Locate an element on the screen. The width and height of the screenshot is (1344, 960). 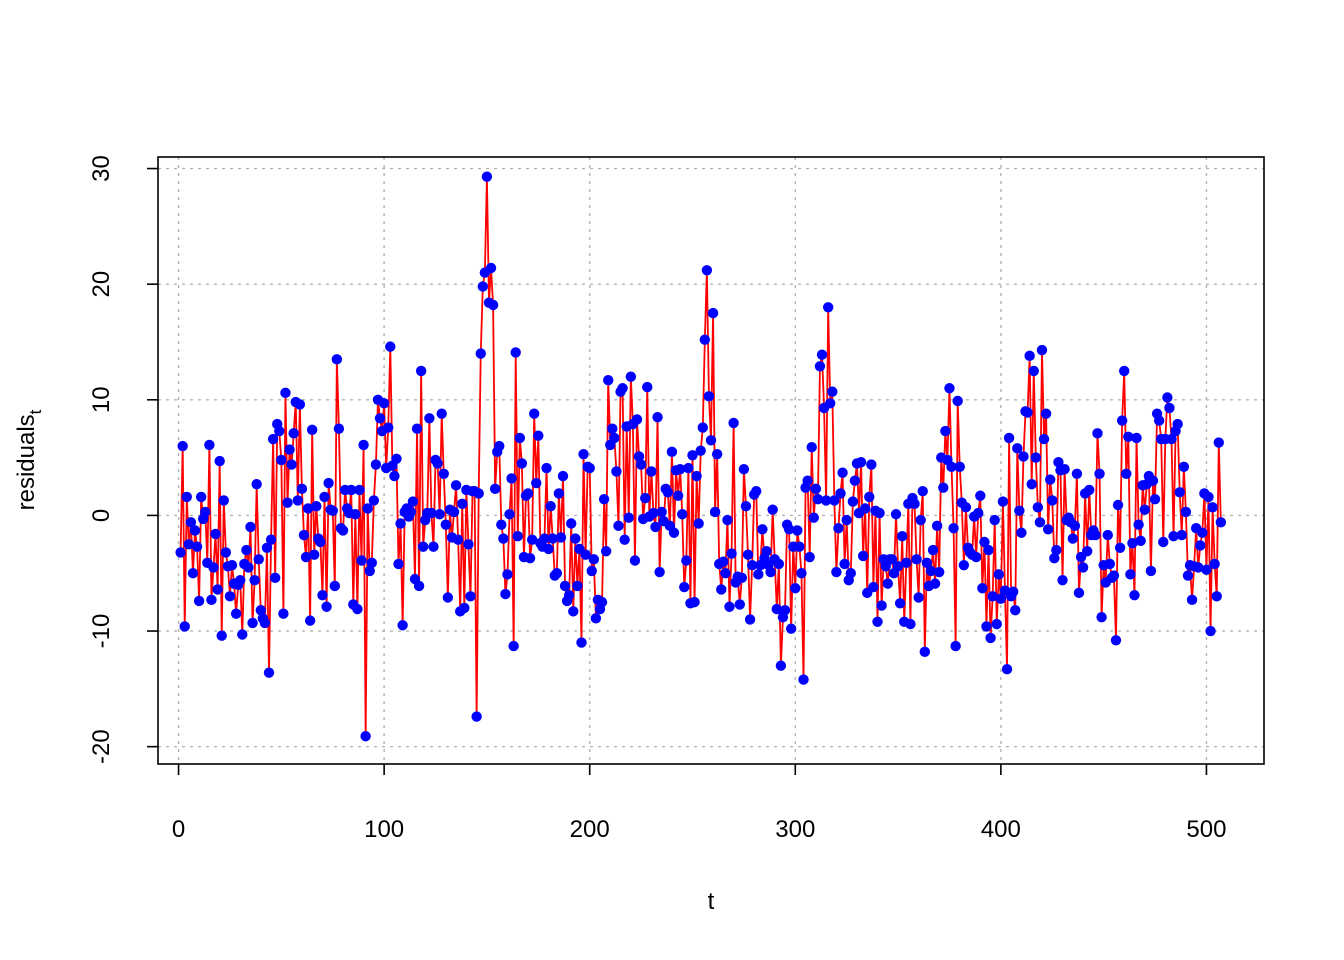
y-tick-label: 10 is located at coordinates (101, 399).